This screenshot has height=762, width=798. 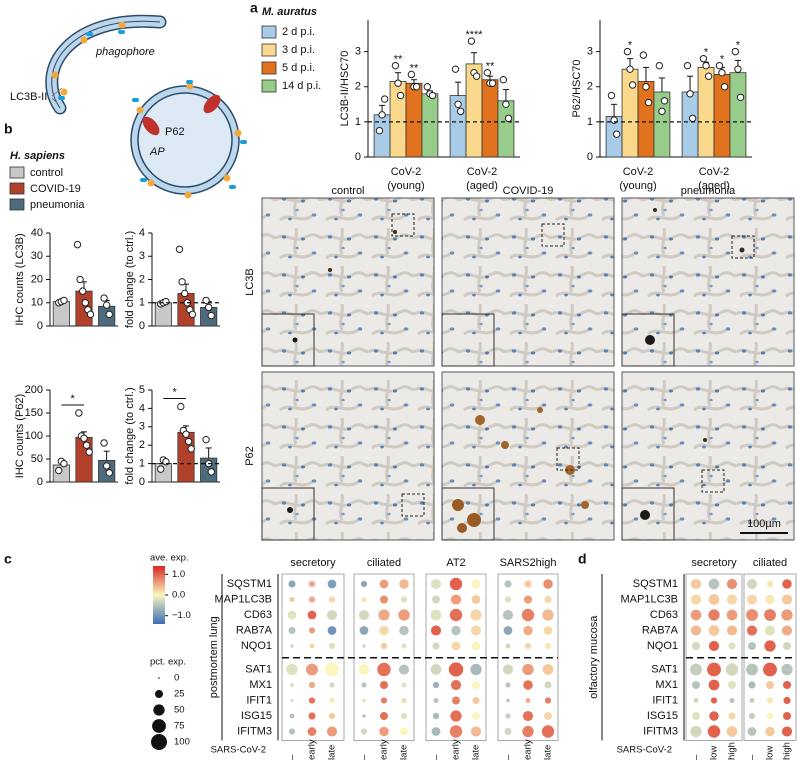 I want to click on size-legend-label: 25, so click(x=179, y=694).